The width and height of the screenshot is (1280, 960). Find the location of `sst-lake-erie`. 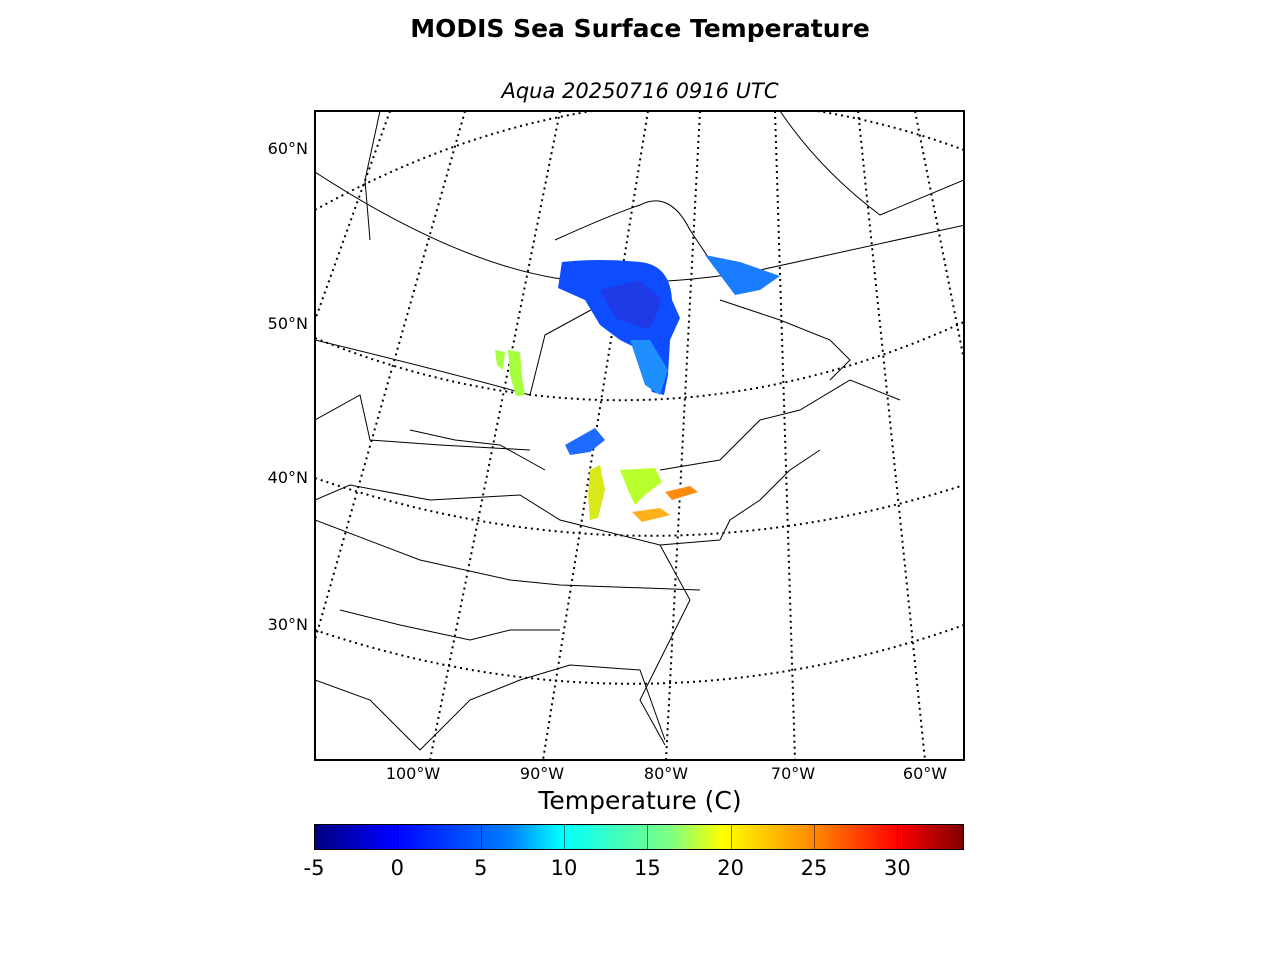

sst-lake-erie is located at coordinates (651, 515).